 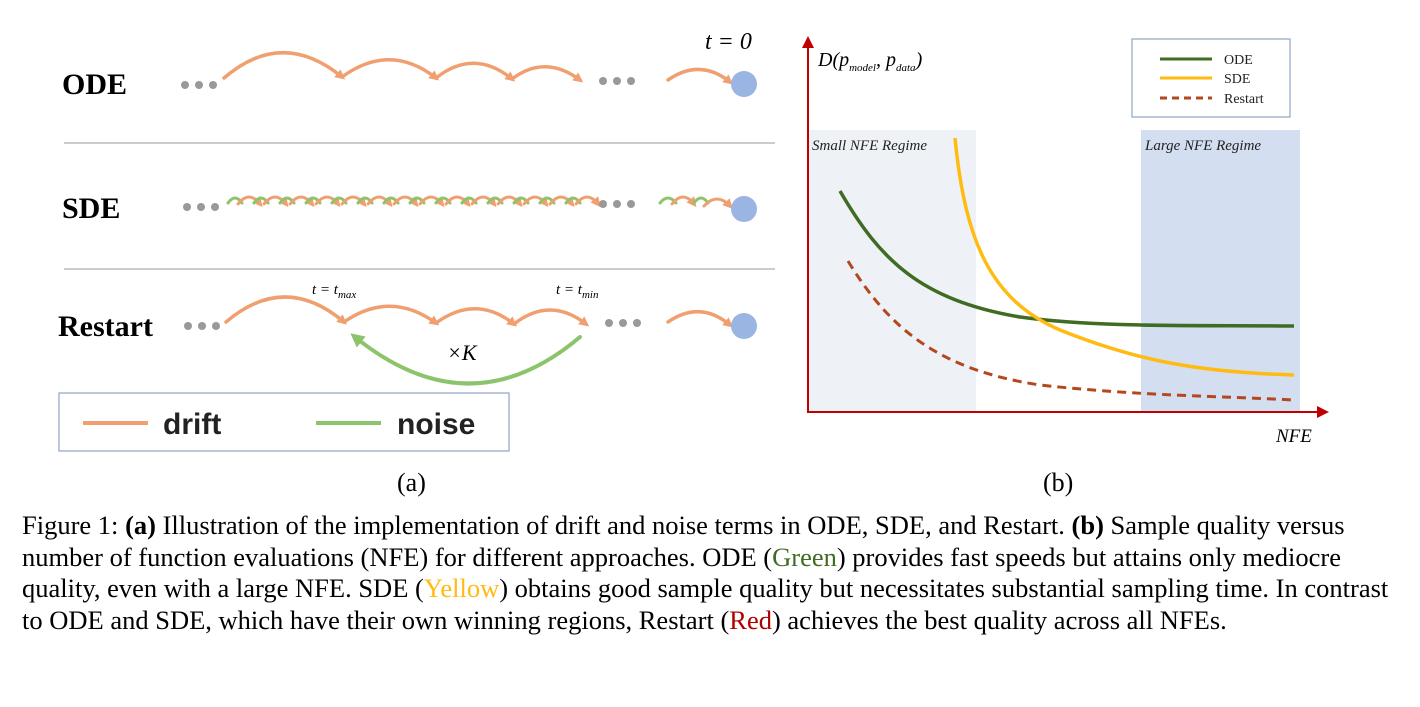 I want to click on restart-curve, so click(x=1070, y=331).